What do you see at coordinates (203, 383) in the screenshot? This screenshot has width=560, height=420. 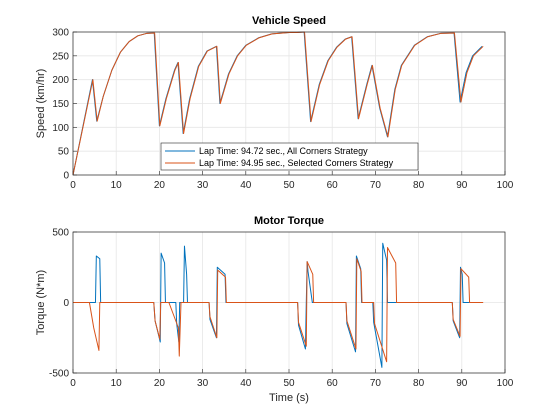 I see `torque-x-tick-label: 30` at bounding box center [203, 383].